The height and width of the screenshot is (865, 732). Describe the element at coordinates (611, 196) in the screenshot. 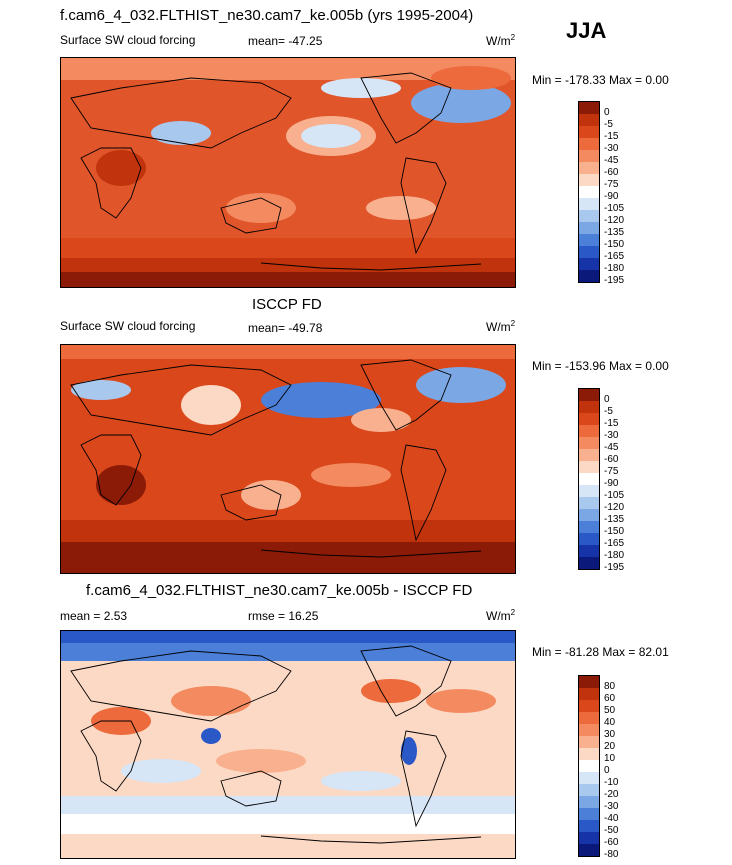

I see `colorbar-tick: -90` at that location.